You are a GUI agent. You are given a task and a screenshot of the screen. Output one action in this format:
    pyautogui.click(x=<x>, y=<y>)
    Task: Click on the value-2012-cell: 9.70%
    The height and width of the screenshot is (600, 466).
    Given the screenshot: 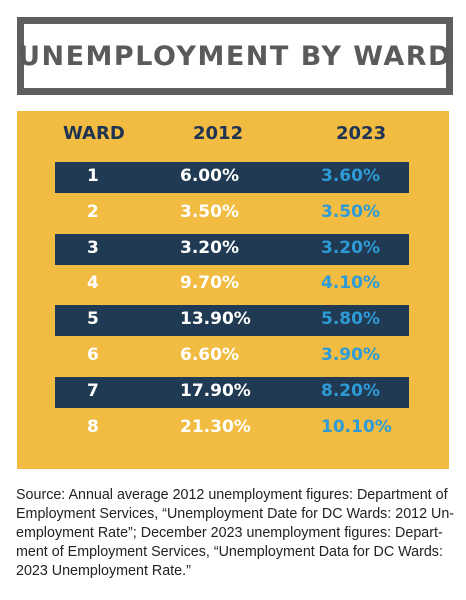 What is the action you would take?
    pyautogui.click(x=209, y=283)
    